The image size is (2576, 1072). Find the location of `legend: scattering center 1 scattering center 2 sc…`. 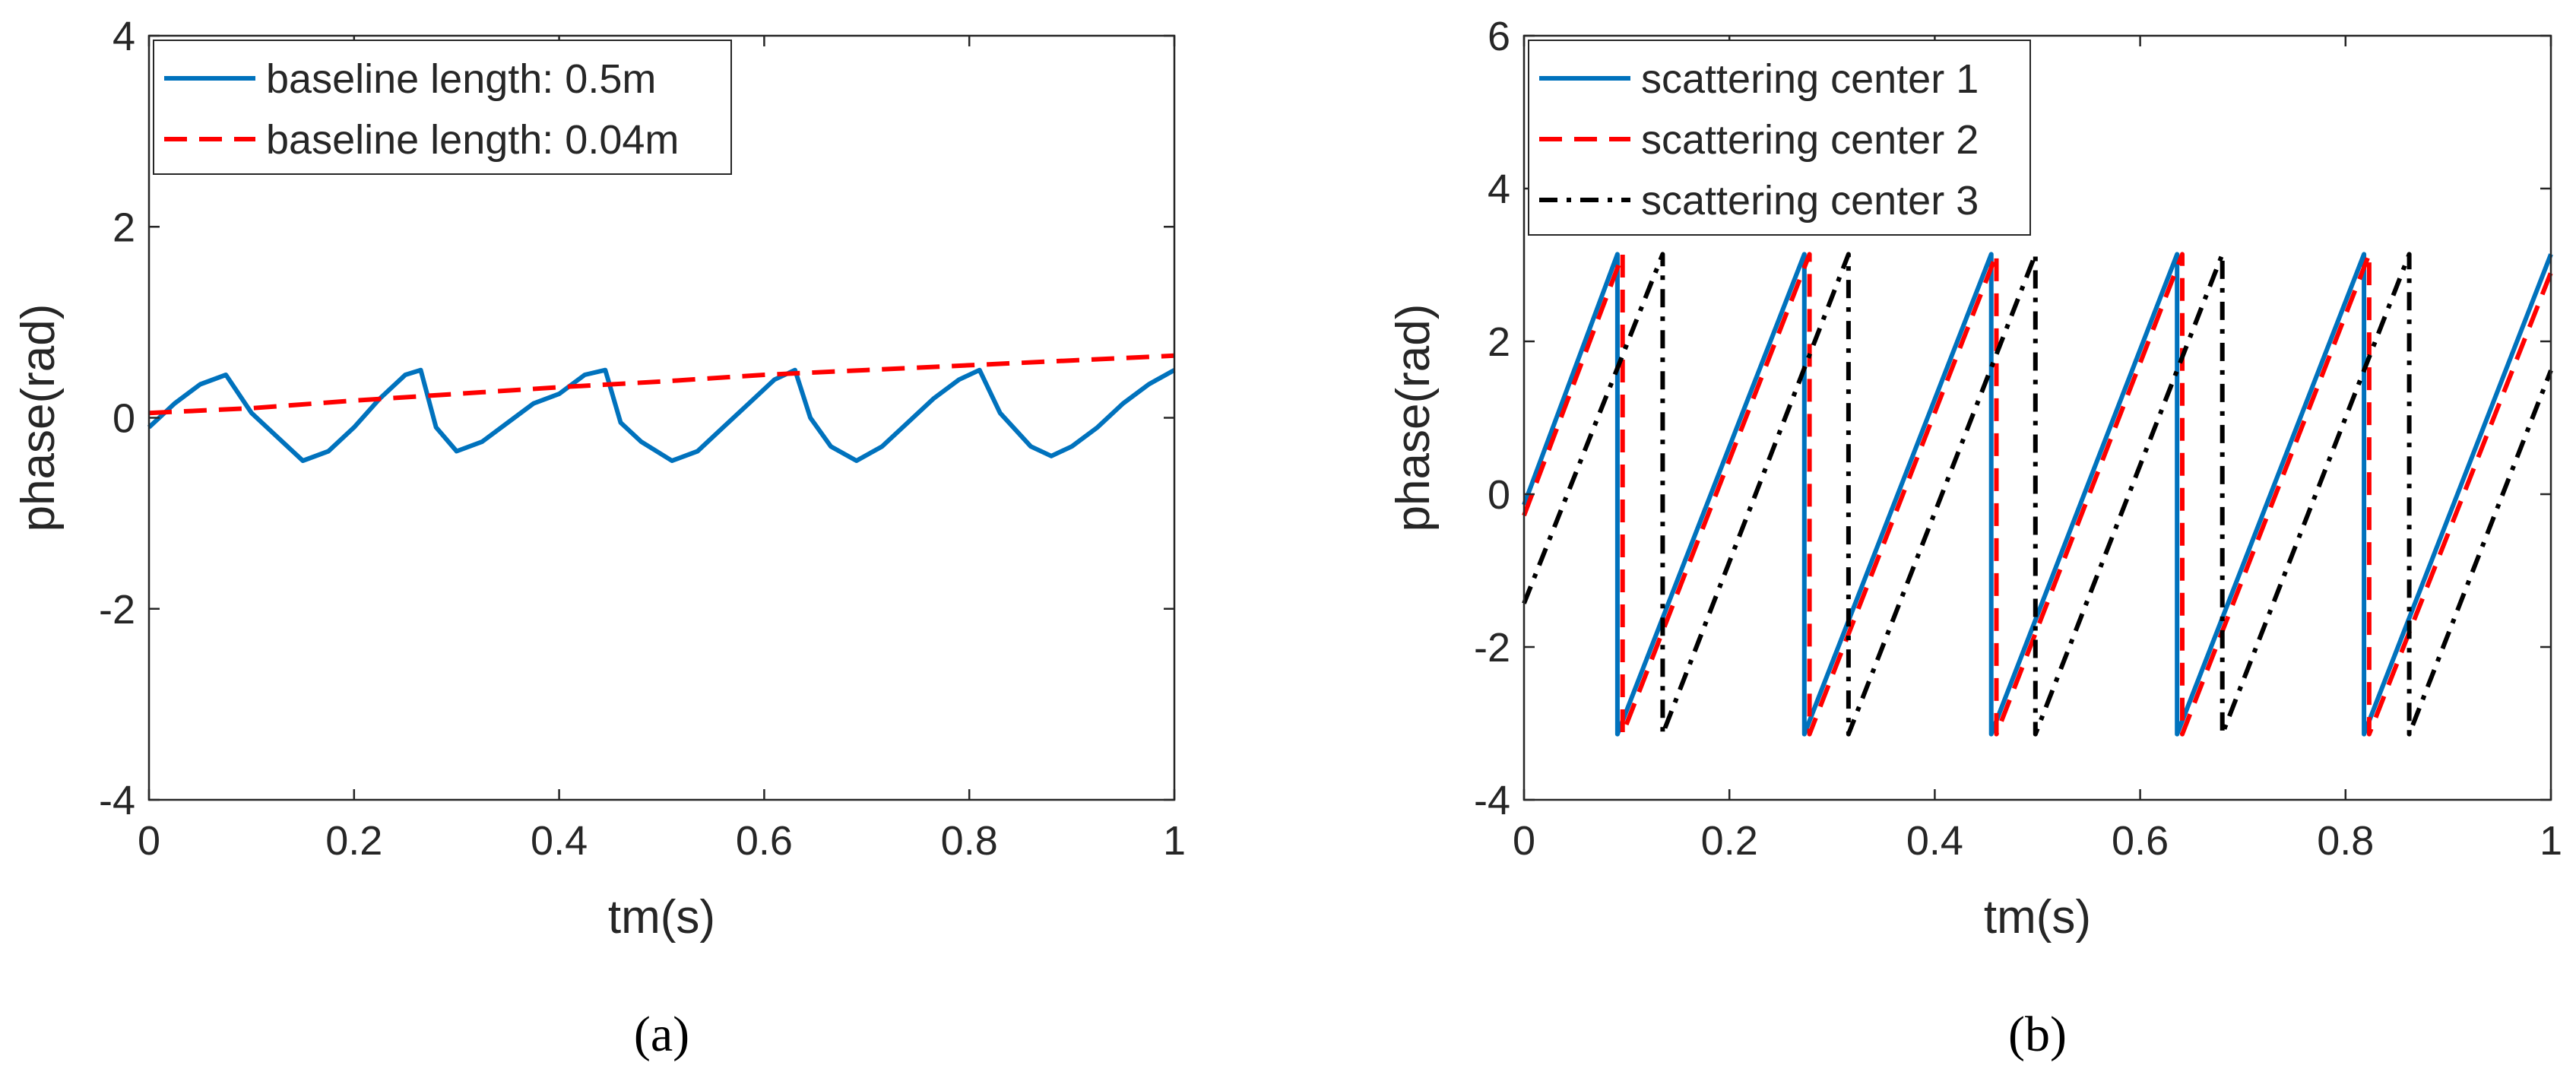

legend: scattering center 1 scattering center 2 sc… is located at coordinates (1780, 138).